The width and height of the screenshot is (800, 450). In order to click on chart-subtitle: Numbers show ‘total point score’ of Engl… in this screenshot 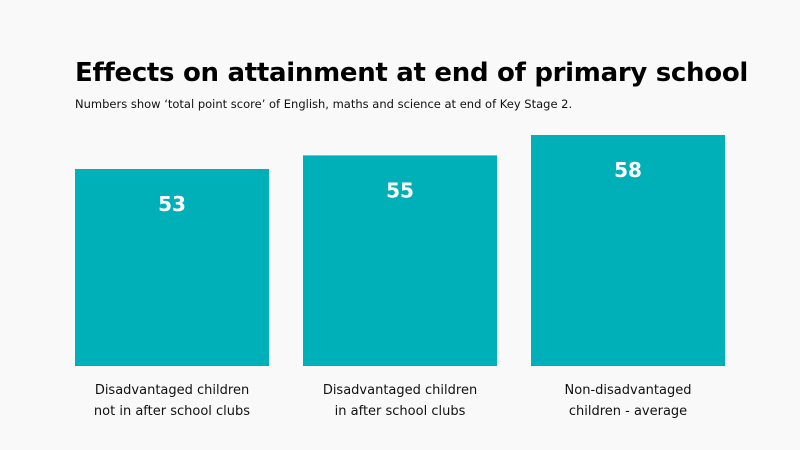, I will do `click(324, 104)`.